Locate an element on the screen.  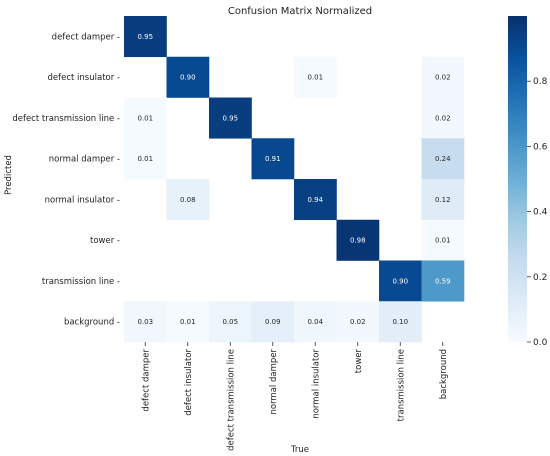
colorbar-tick-label: 0.4 is located at coordinates (540, 213).